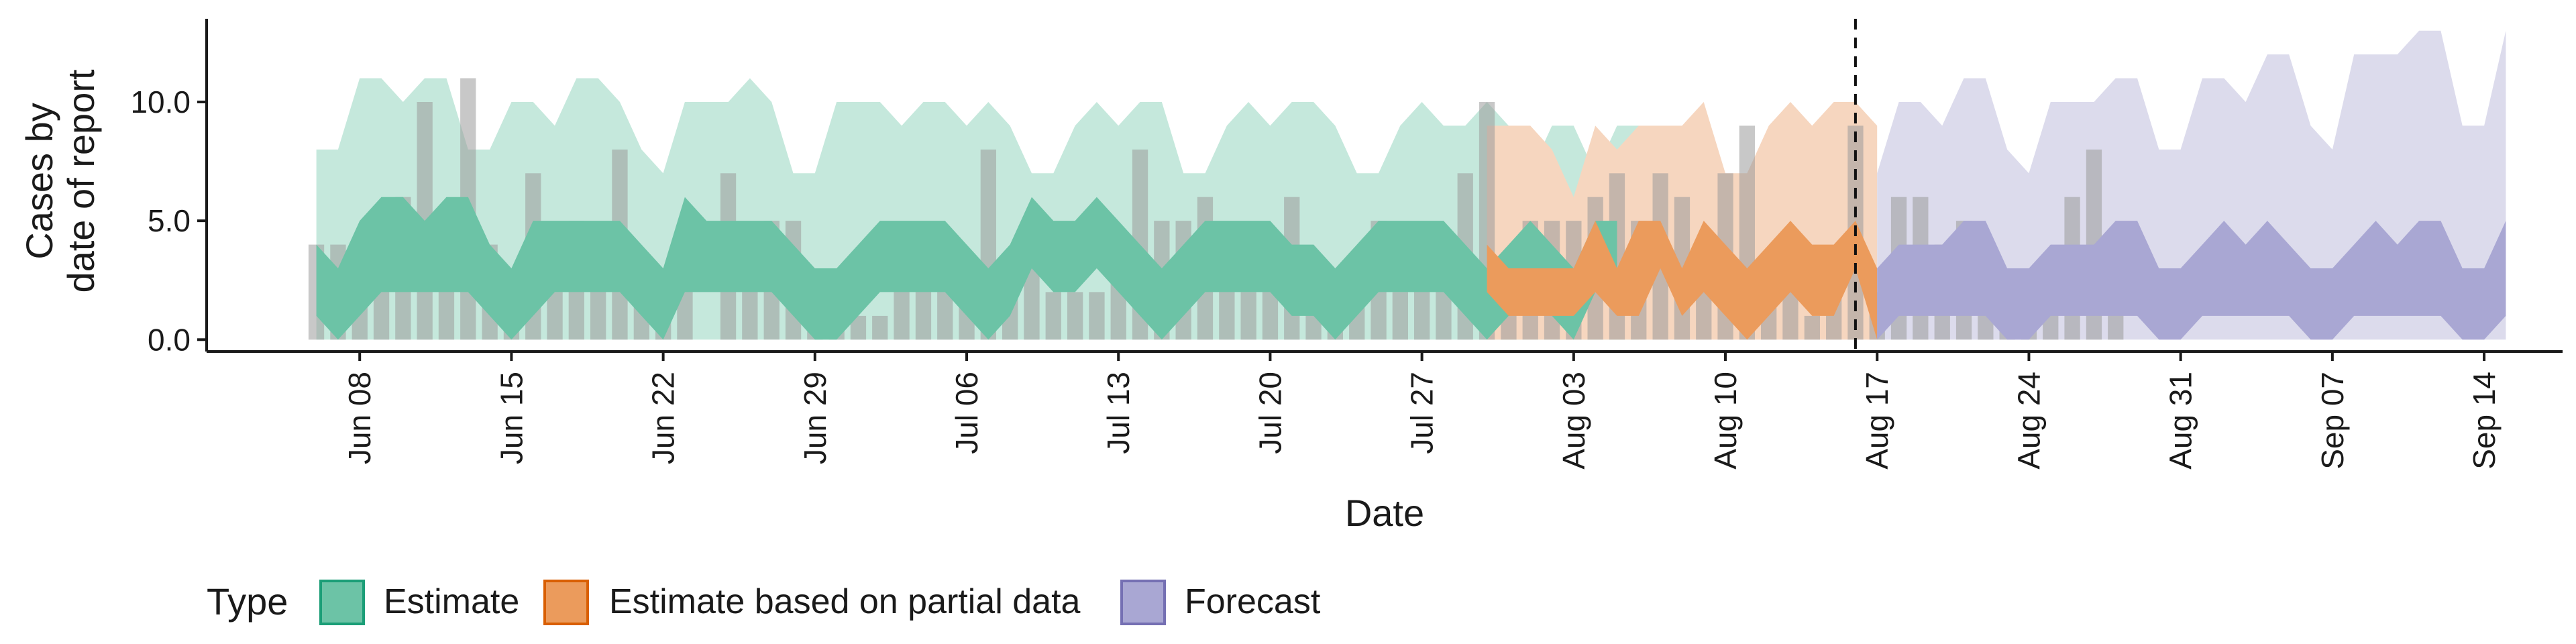 The width and height of the screenshot is (2576, 644). What do you see at coordinates (966, 268) in the screenshot?
I see `band-inner-estimate` at bounding box center [966, 268].